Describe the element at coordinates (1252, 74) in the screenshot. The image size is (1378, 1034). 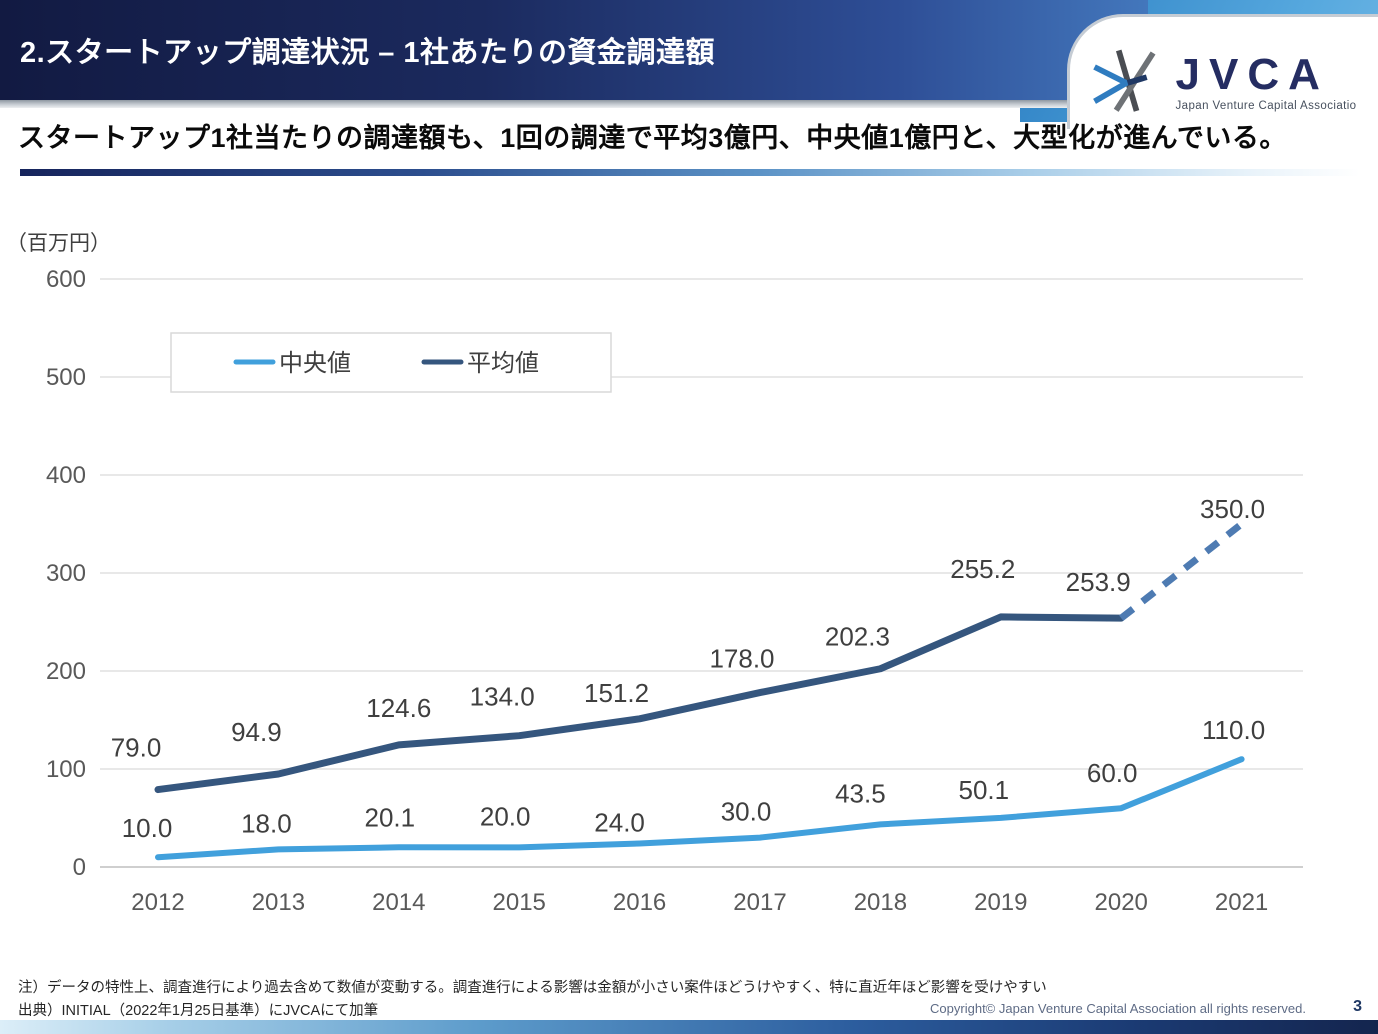
I see `logo-text: JVCA` at that location.